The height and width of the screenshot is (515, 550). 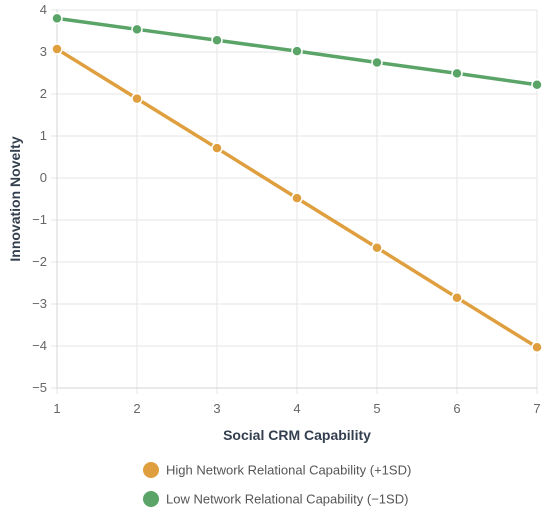 What do you see at coordinates (39, 303) in the screenshot?
I see `y-tick-label: −3` at bounding box center [39, 303].